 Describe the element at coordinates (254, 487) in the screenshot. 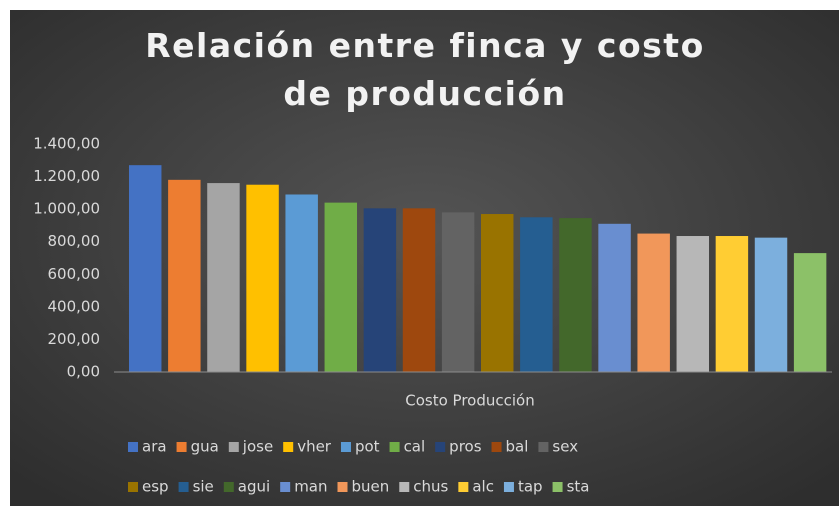

I see `legend-label: agui` at that location.